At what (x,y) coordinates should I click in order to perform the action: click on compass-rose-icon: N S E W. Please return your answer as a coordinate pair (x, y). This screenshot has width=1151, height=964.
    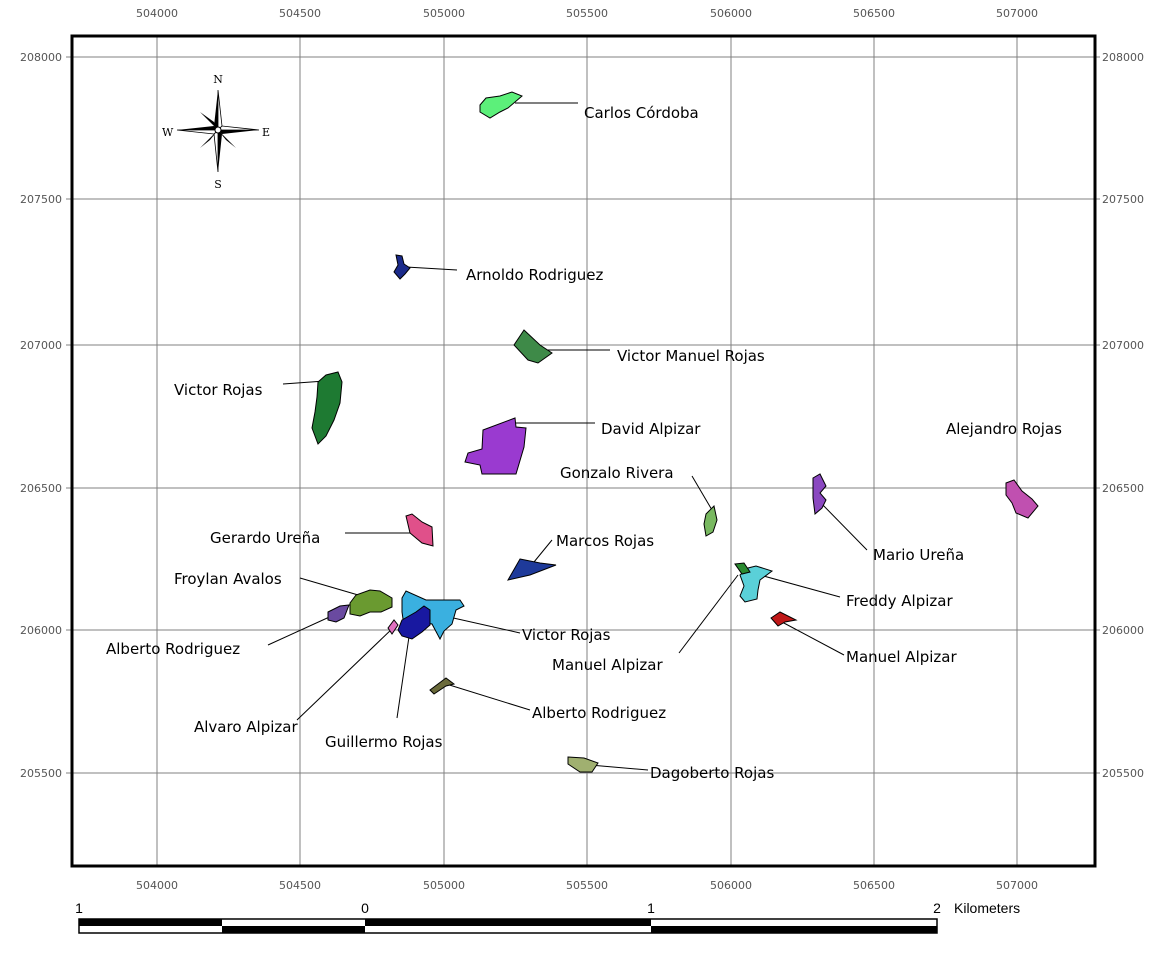
    Looking at the image, I should click on (216, 132).